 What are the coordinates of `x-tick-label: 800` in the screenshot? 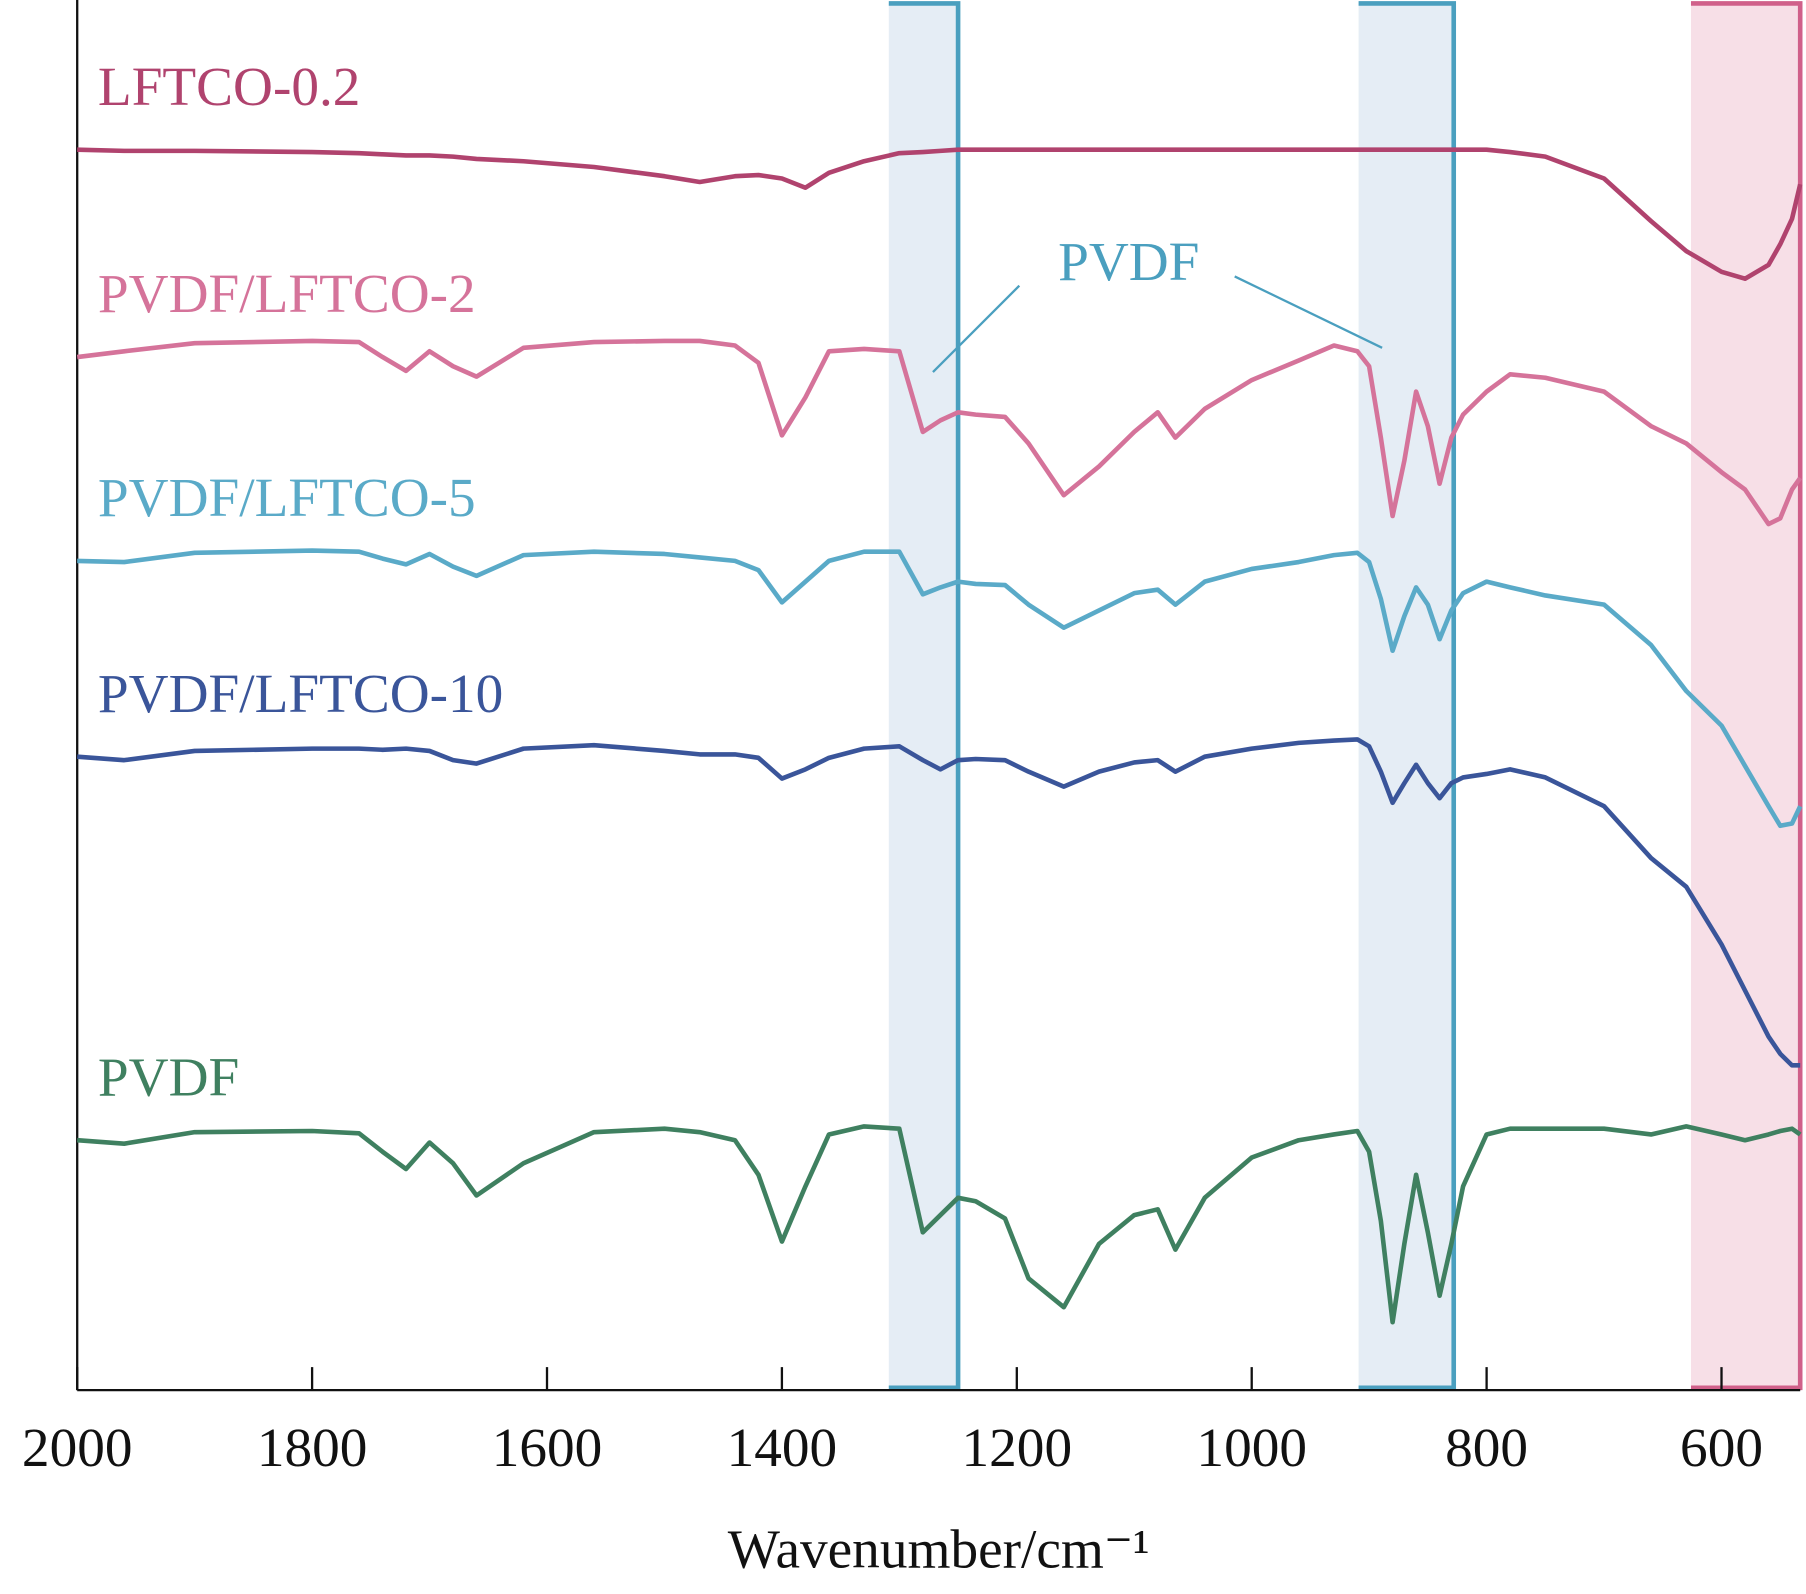 It's located at (1486, 1447).